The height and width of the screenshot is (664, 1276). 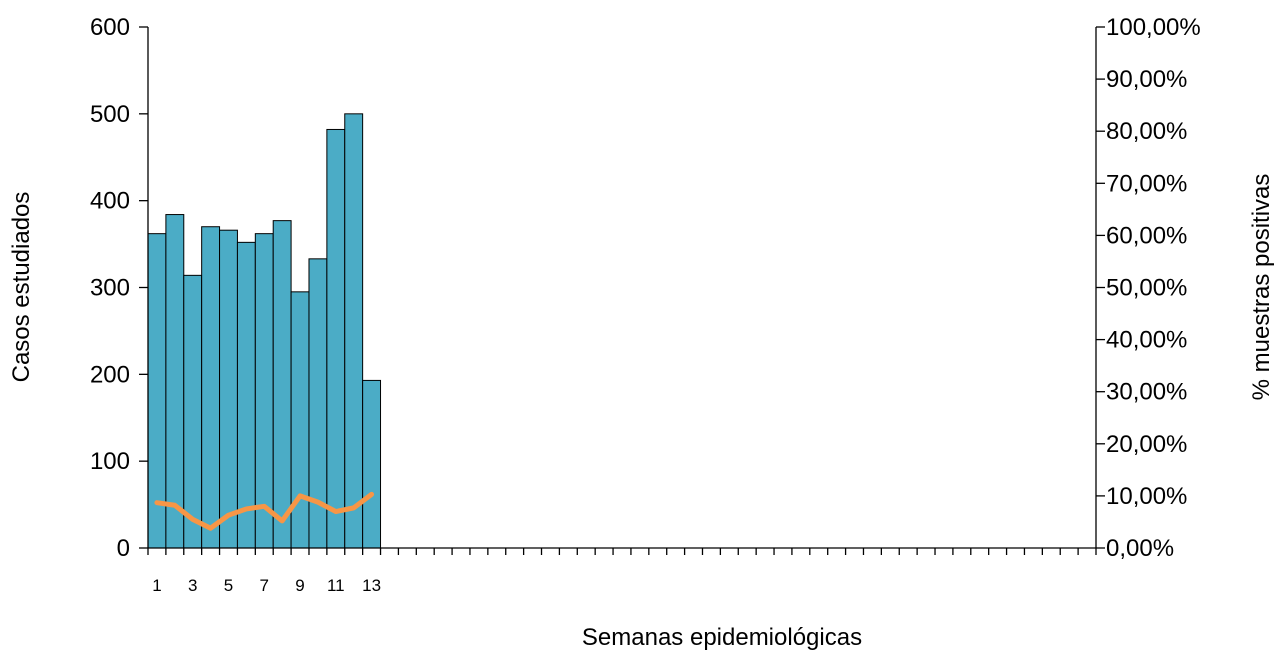 What do you see at coordinates (1146, 131) in the screenshot?
I see `y2-tick-label: 80,00%` at bounding box center [1146, 131].